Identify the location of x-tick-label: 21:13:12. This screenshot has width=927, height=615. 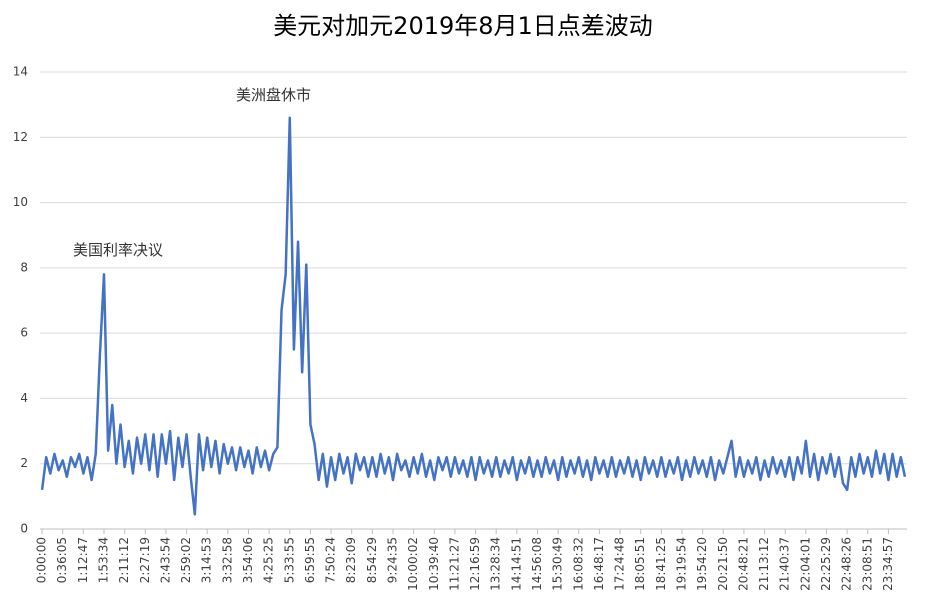
(764, 564).